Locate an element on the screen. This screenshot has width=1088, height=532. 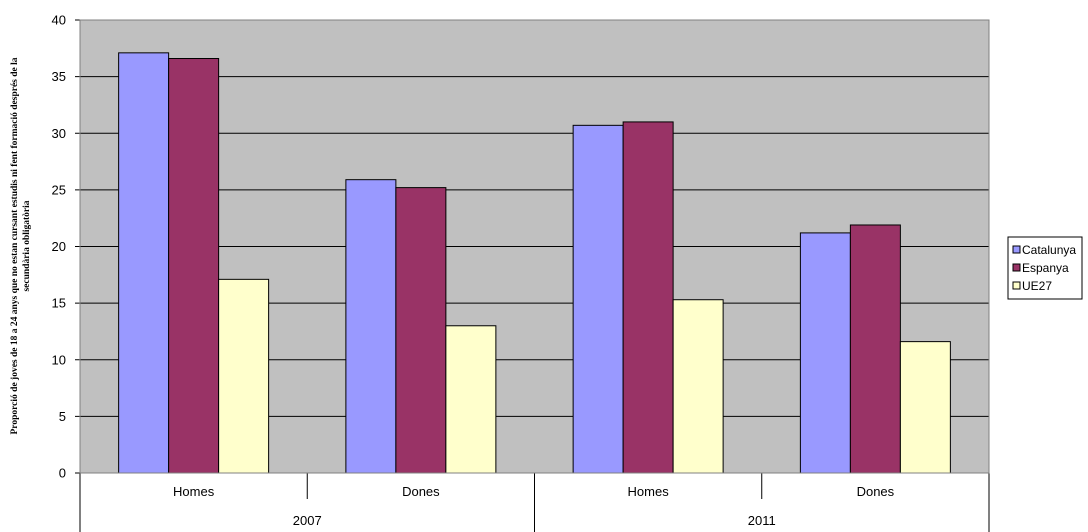
y-tick-label: 20 is located at coordinates (59, 246).